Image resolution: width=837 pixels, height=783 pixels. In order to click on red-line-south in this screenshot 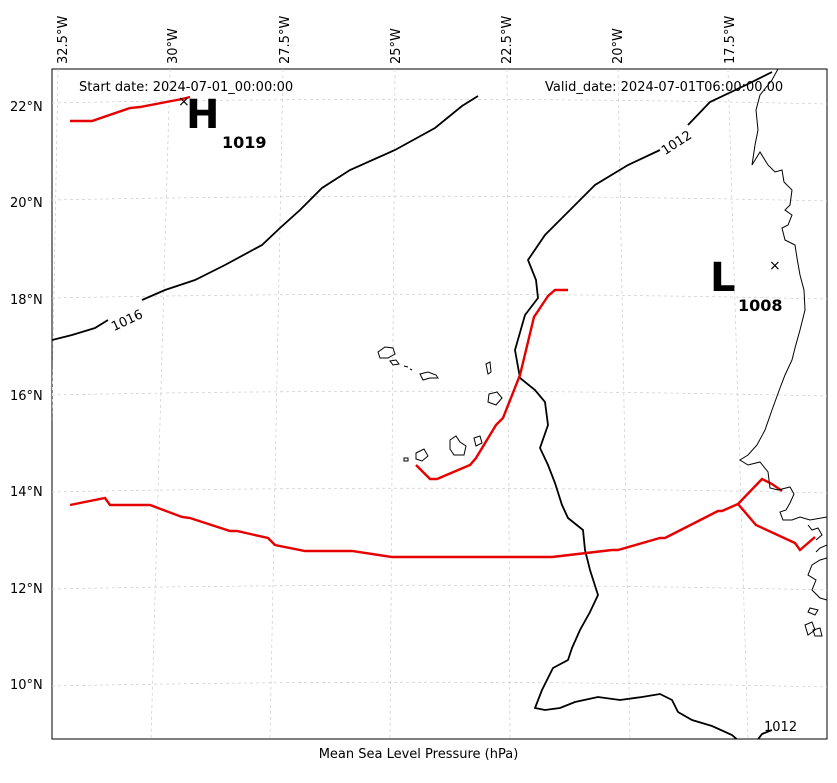, I will do `click(426, 518)`.